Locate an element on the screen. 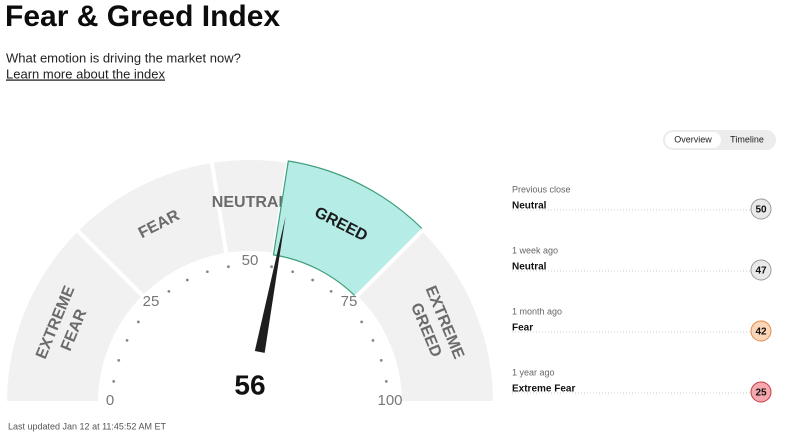 This screenshot has height=443, width=788. history-rating: Fear is located at coordinates (522, 328).